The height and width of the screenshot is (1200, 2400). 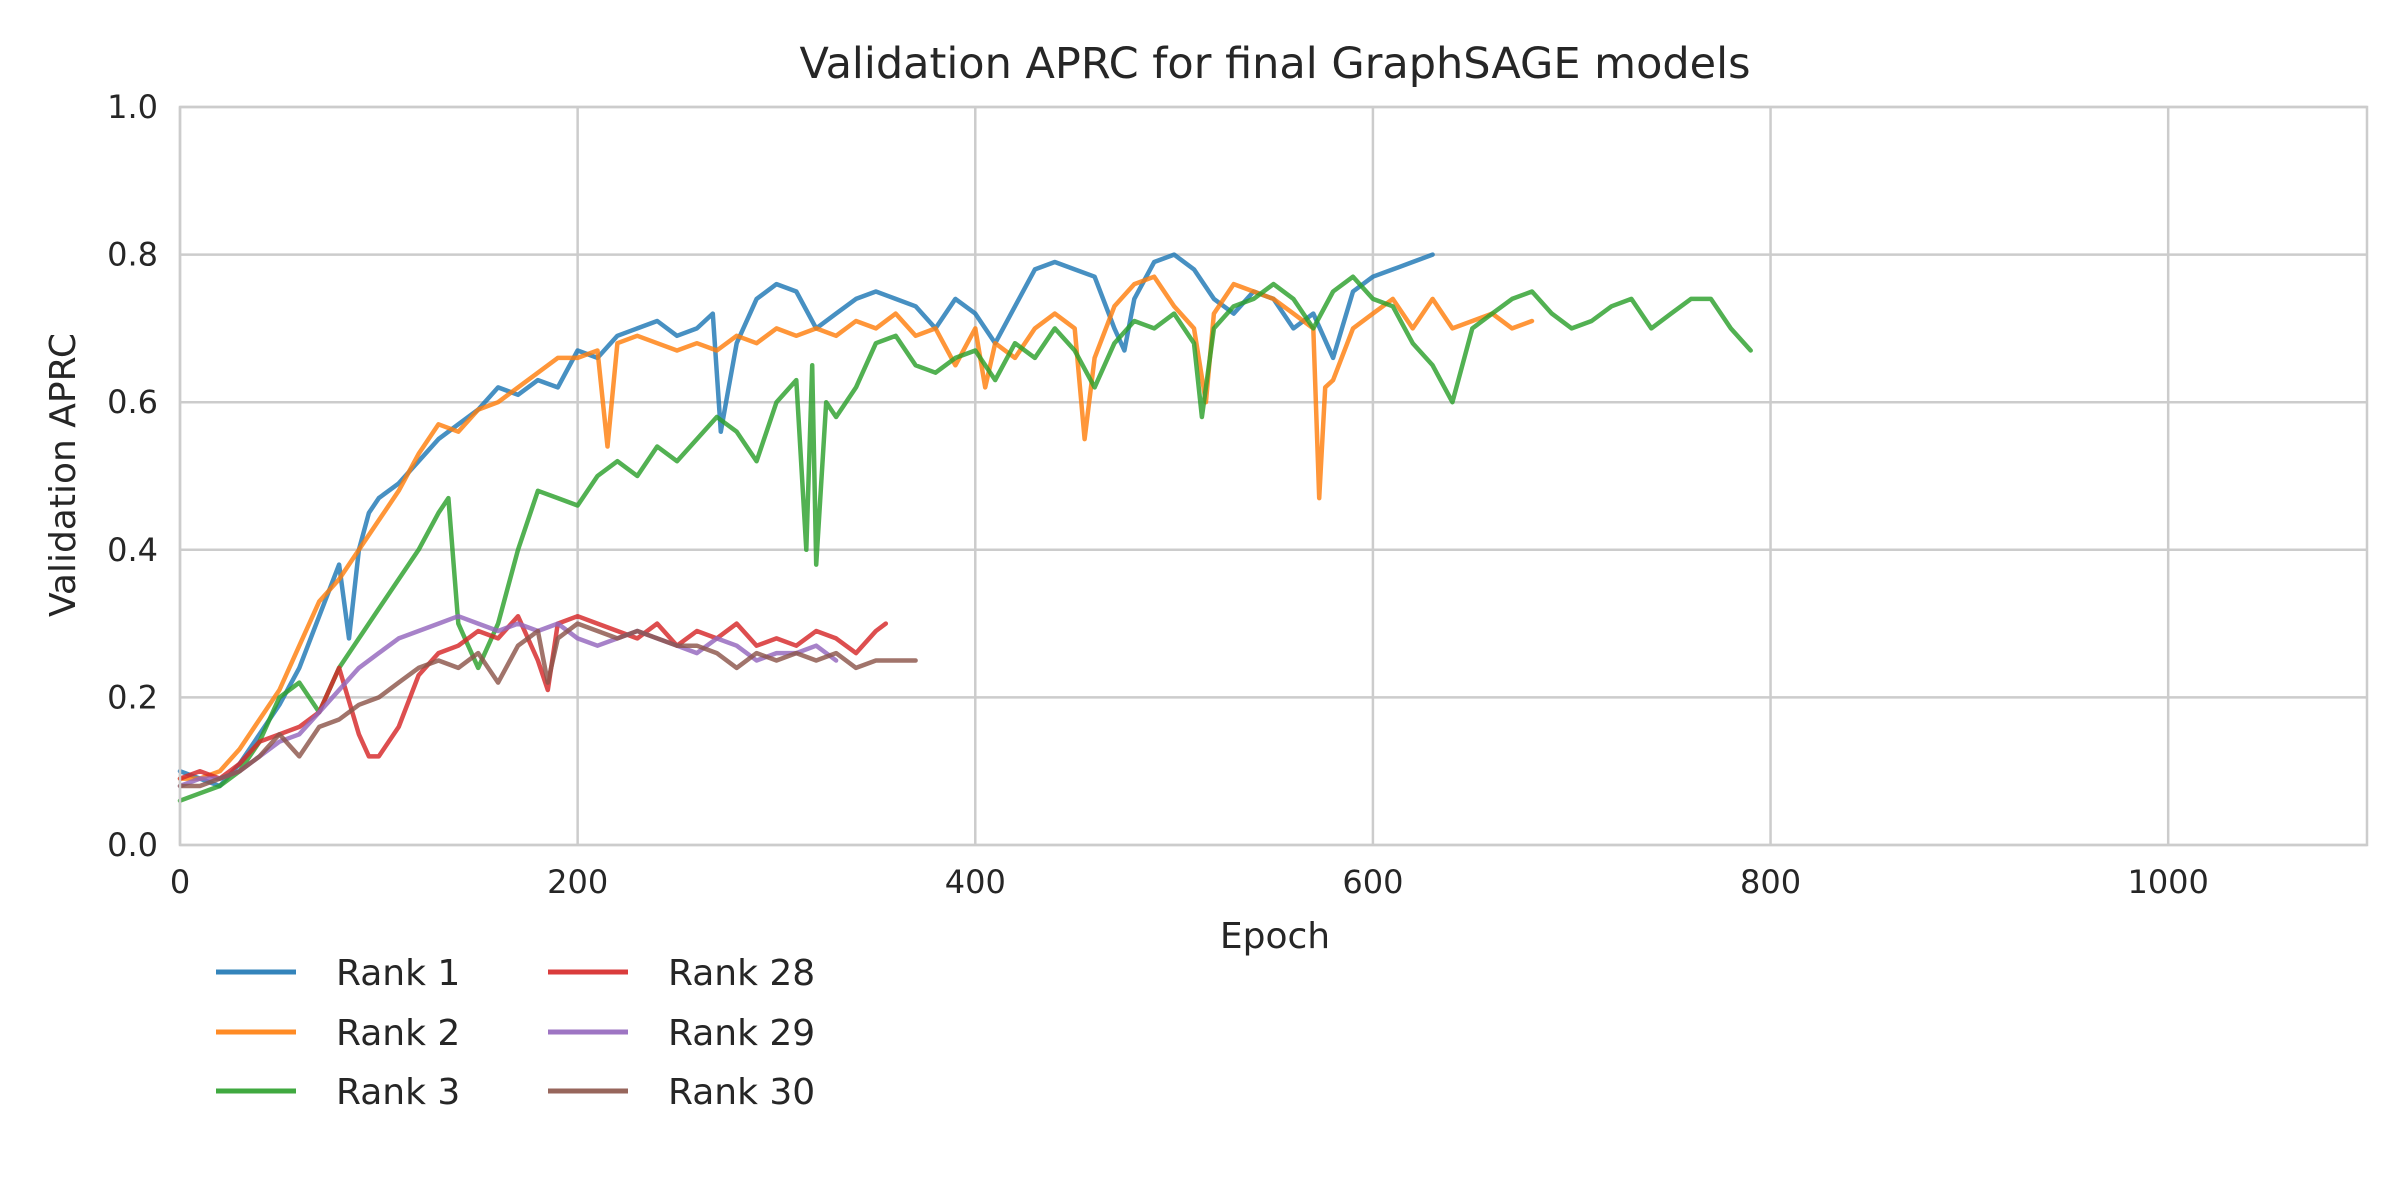 I want to click on legend-label-rank-1: Rank 1, so click(x=398, y=973).